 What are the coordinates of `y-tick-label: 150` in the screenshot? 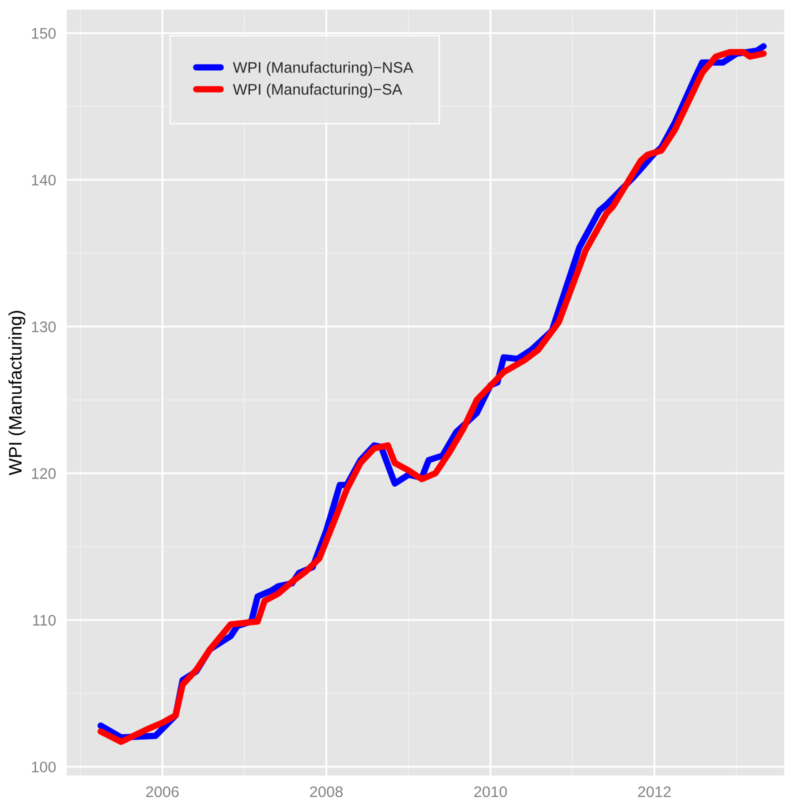 It's located at (44, 33).